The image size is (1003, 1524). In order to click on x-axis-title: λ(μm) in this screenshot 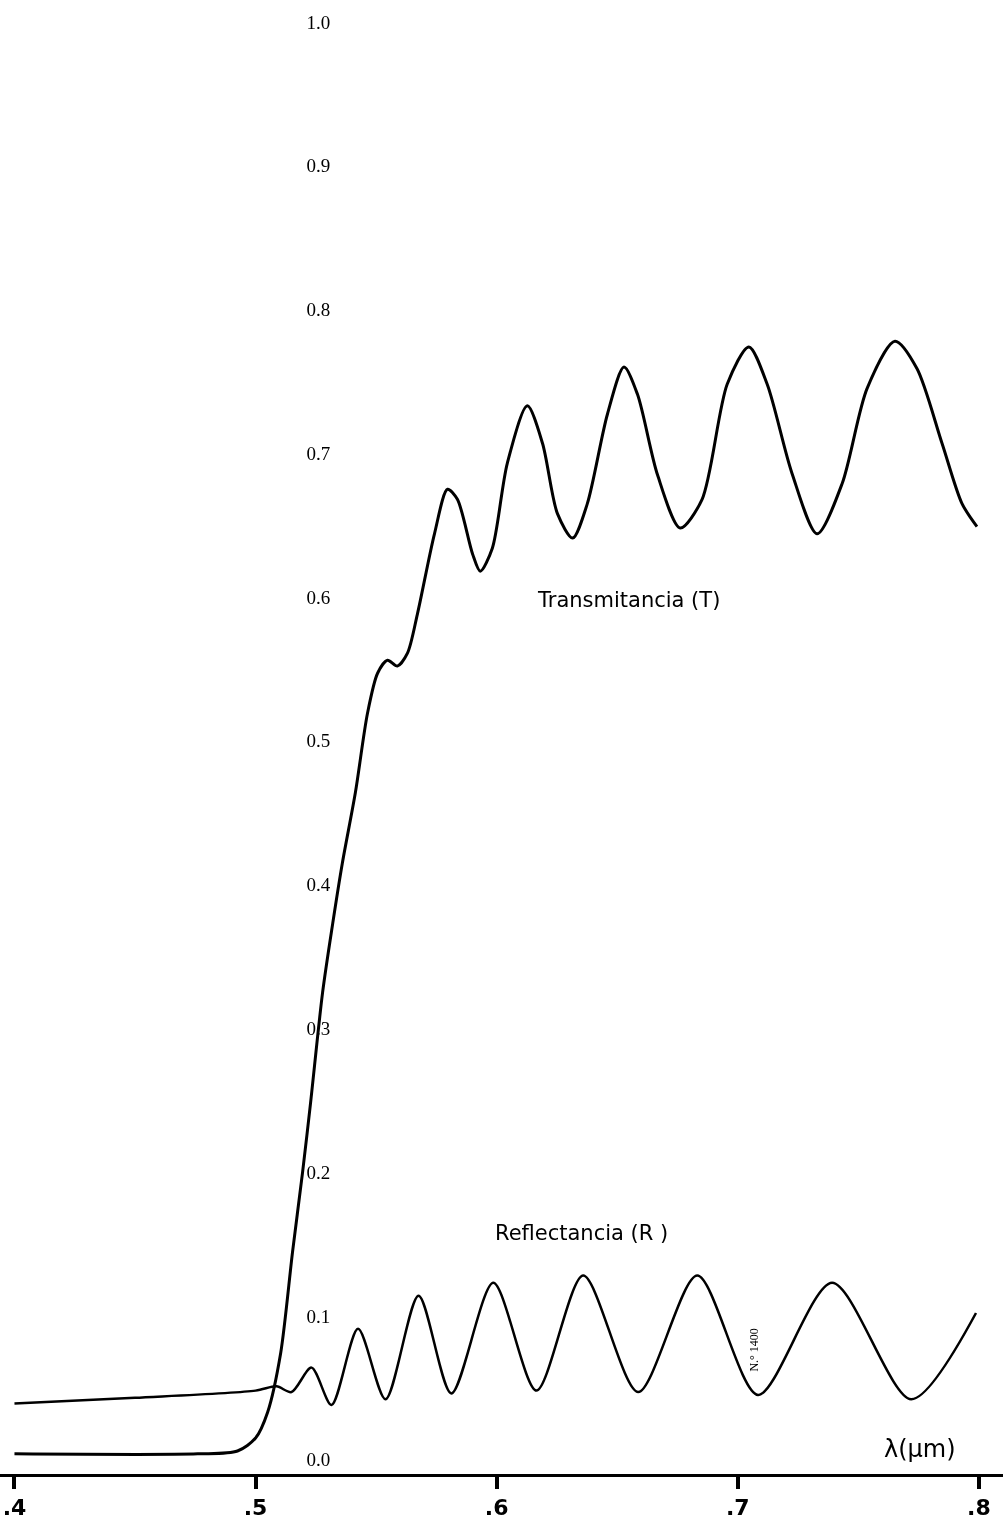, I will do `click(920, 1449)`.